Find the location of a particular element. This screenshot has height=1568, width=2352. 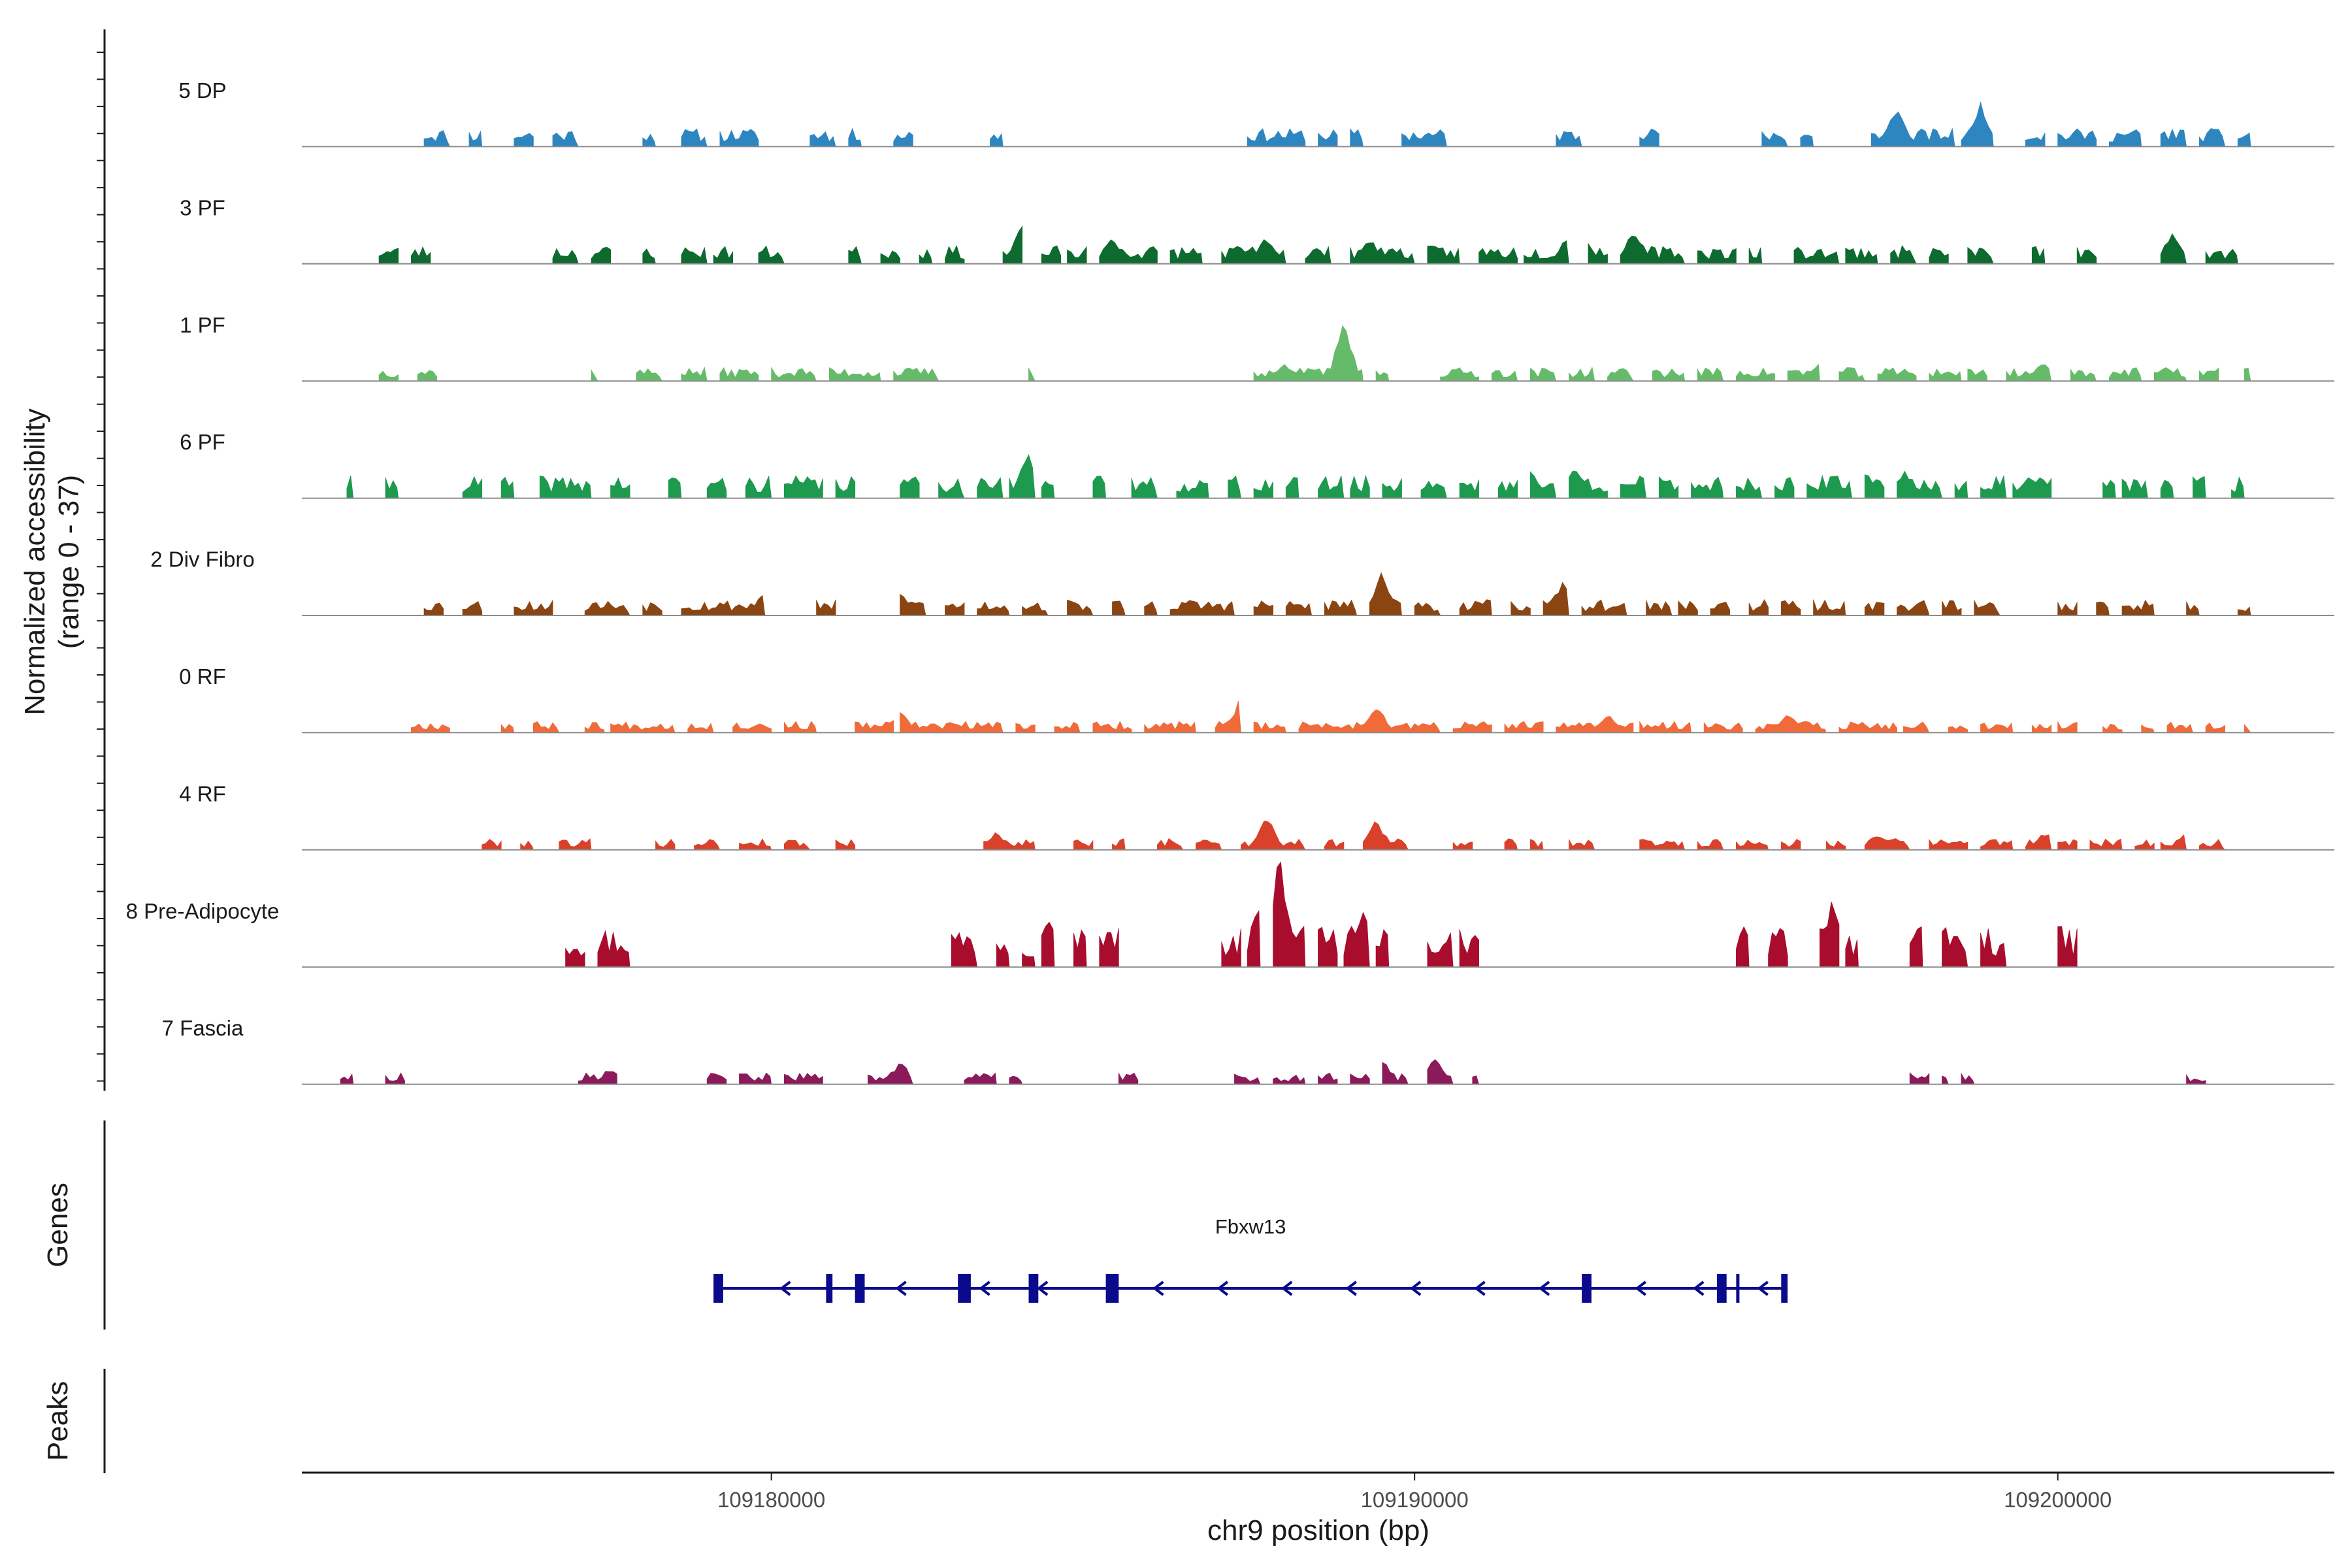

track-6-pf is located at coordinates (1318, 476).